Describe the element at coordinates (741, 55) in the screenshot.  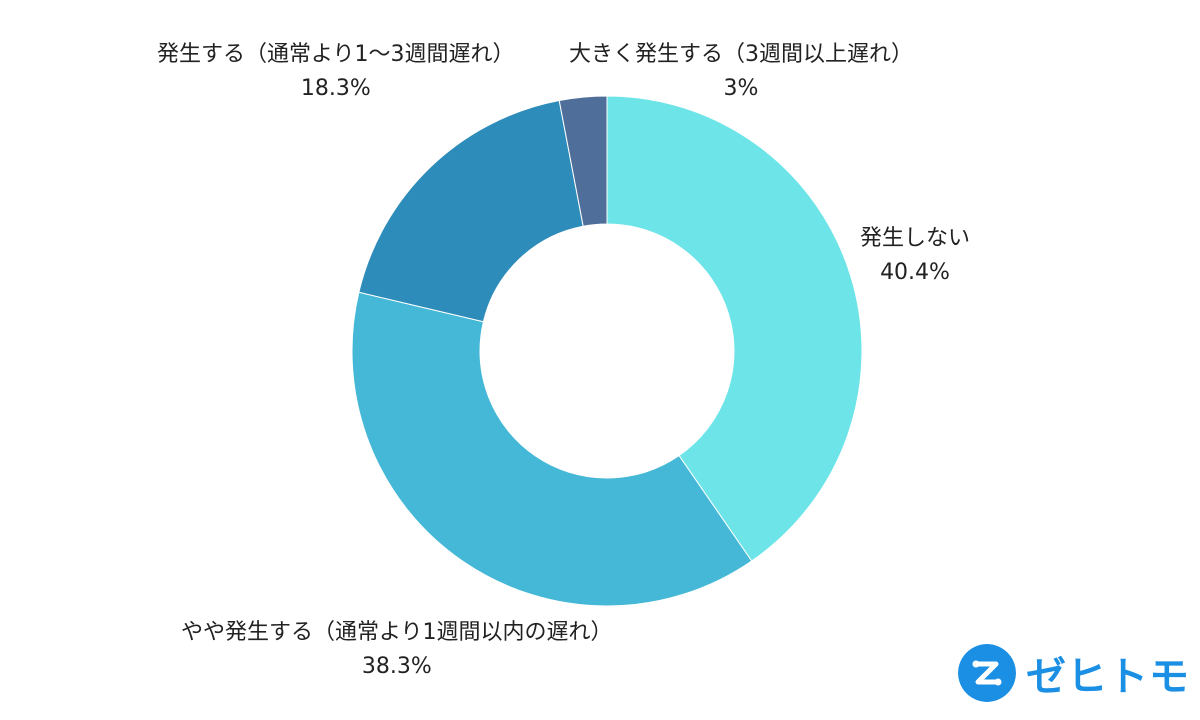
I see `label-major-delay-text: 大きく発生する（3週間以上遅れ）` at that location.